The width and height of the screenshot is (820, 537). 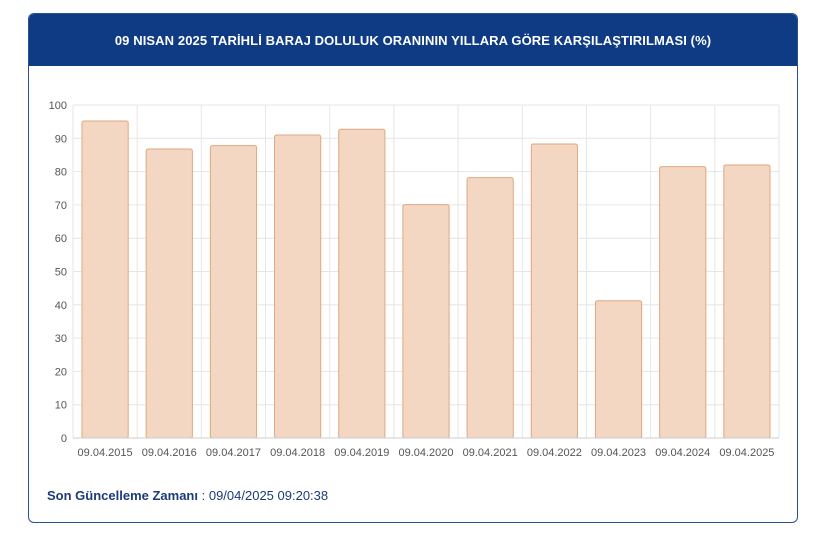 What do you see at coordinates (61, 406) in the screenshot?
I see `y-tick-label: 10` at bounding box center [61, 406].